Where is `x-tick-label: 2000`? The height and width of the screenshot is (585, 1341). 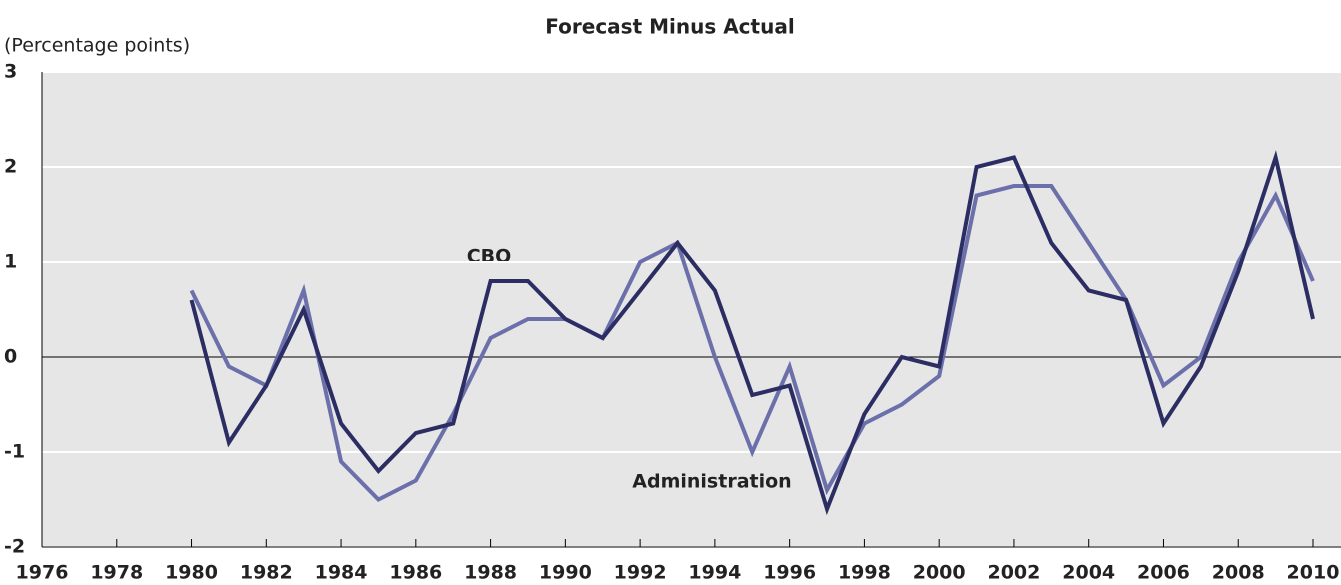
x-tick-label: 2000 is located at coordinates (939, 573).